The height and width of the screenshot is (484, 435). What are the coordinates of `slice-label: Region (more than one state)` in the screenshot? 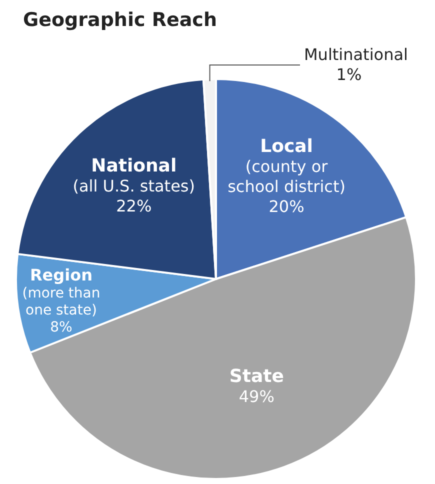 It's located at (61, 292).